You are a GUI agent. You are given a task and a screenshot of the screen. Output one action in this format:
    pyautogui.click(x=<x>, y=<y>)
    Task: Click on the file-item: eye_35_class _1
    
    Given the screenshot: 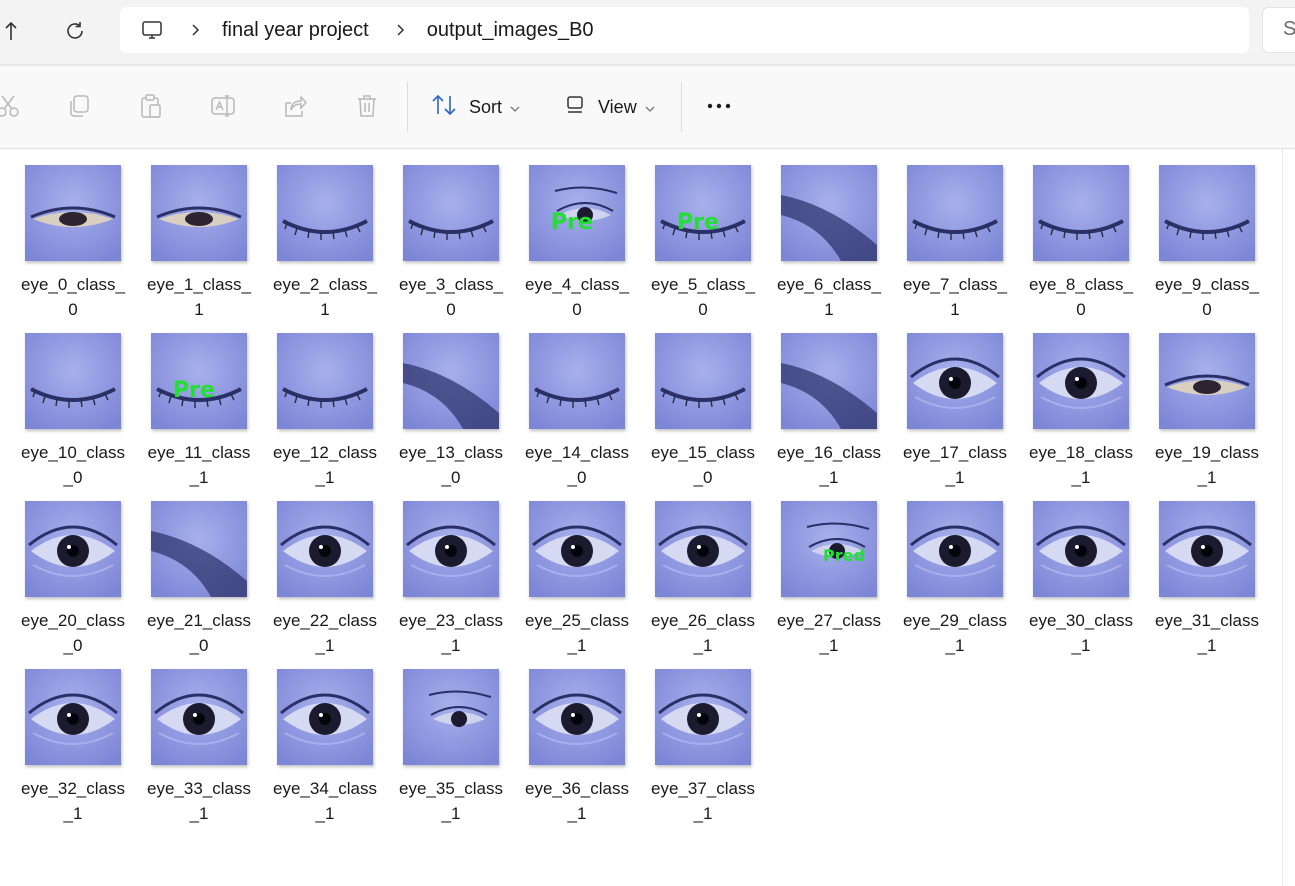 What is the action you would take?
    pyautogui.click(x=464, y=749)
    